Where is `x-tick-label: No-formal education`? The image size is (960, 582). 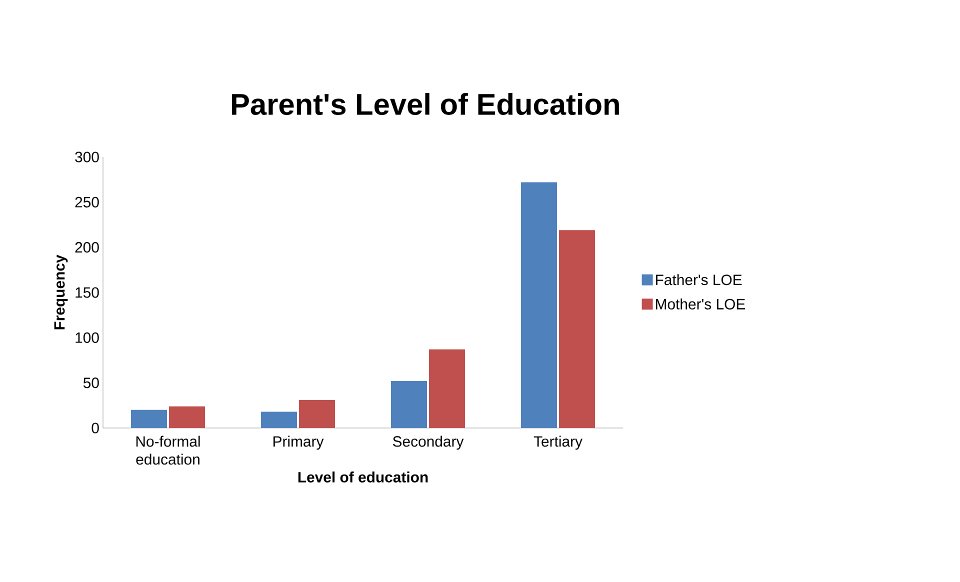
x-tick-label: No-formal education is located at coordinates (168, 450).